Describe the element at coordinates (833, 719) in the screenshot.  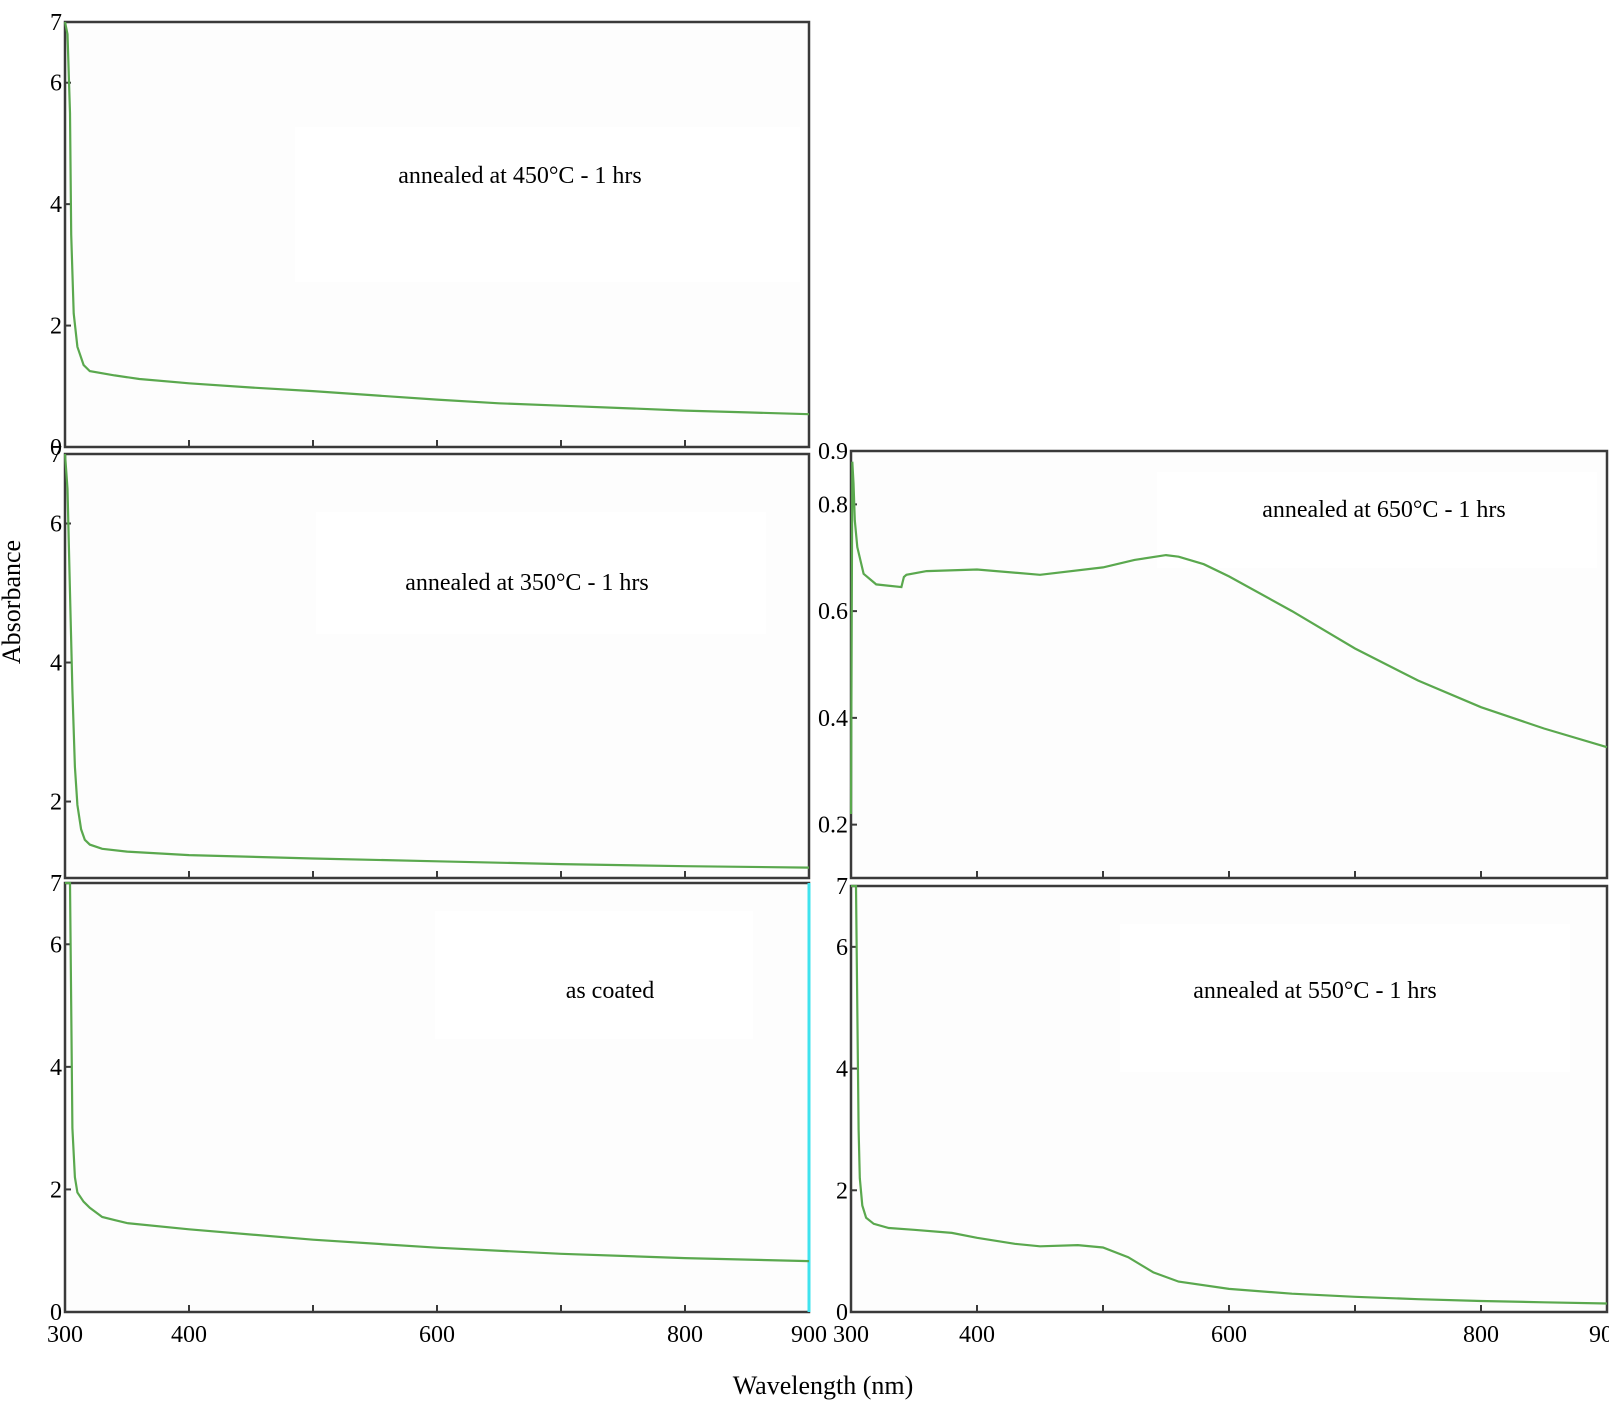
I see `y-tick-label: 0.4` at that location.